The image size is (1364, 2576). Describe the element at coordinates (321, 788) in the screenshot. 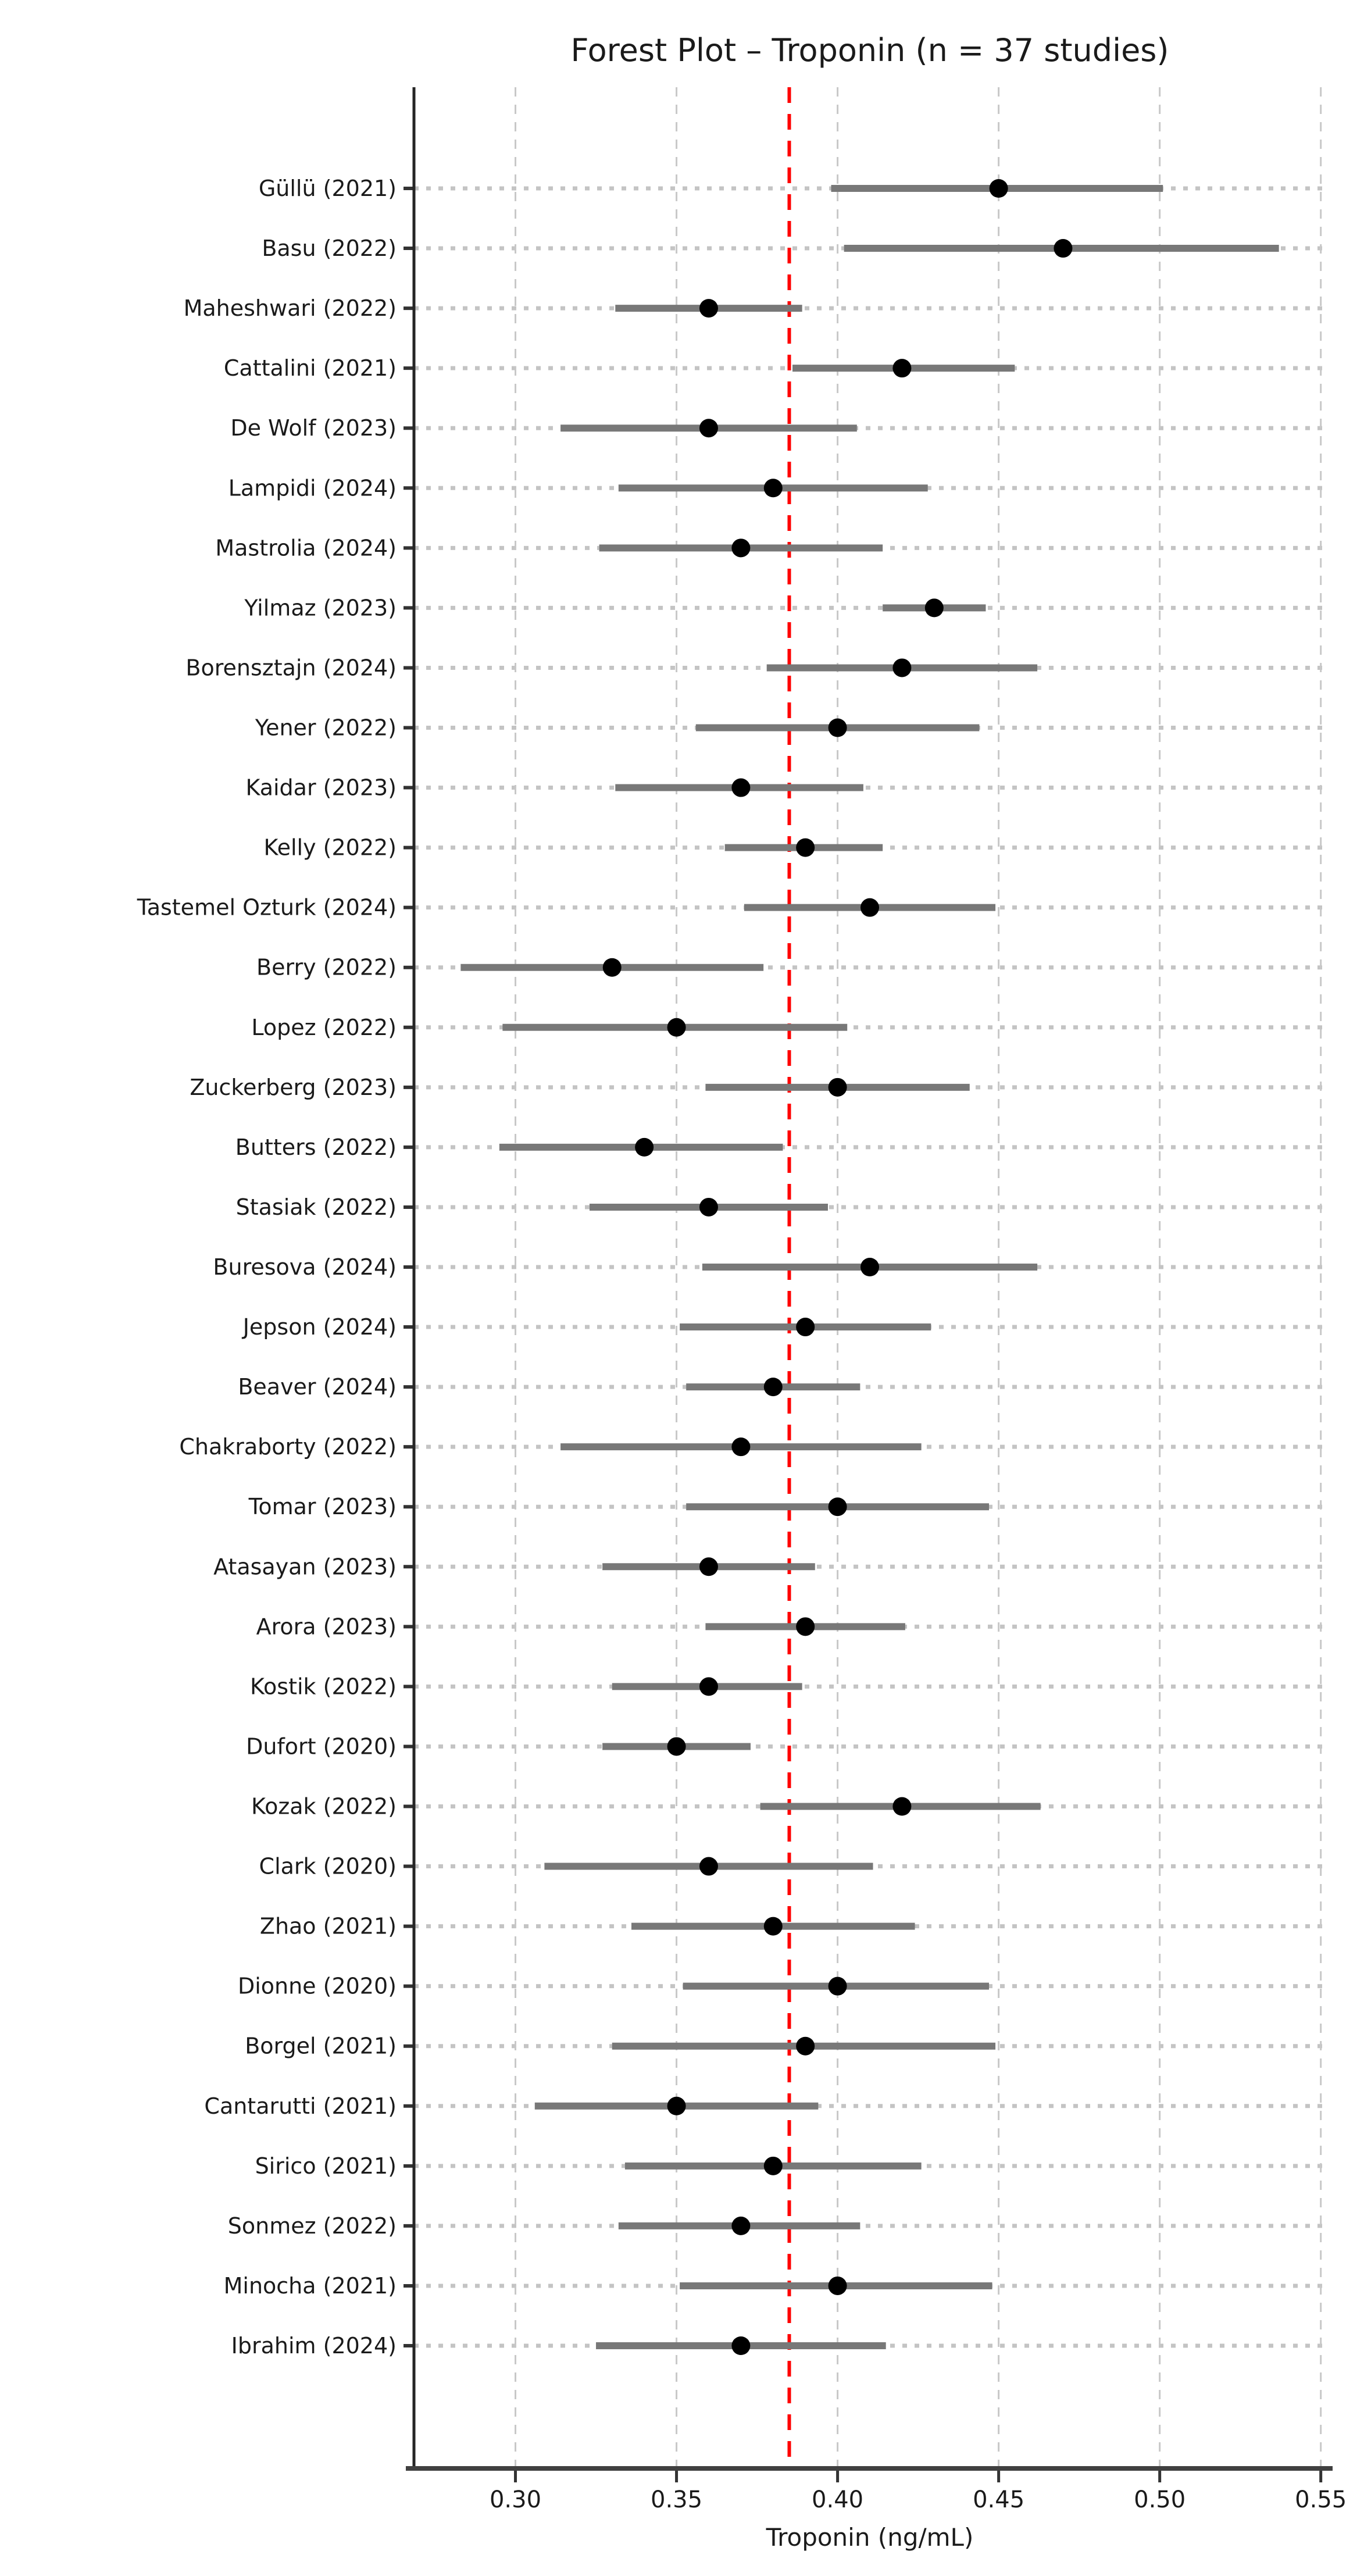

I see `study-label: Kaidar (2023)` at that location.